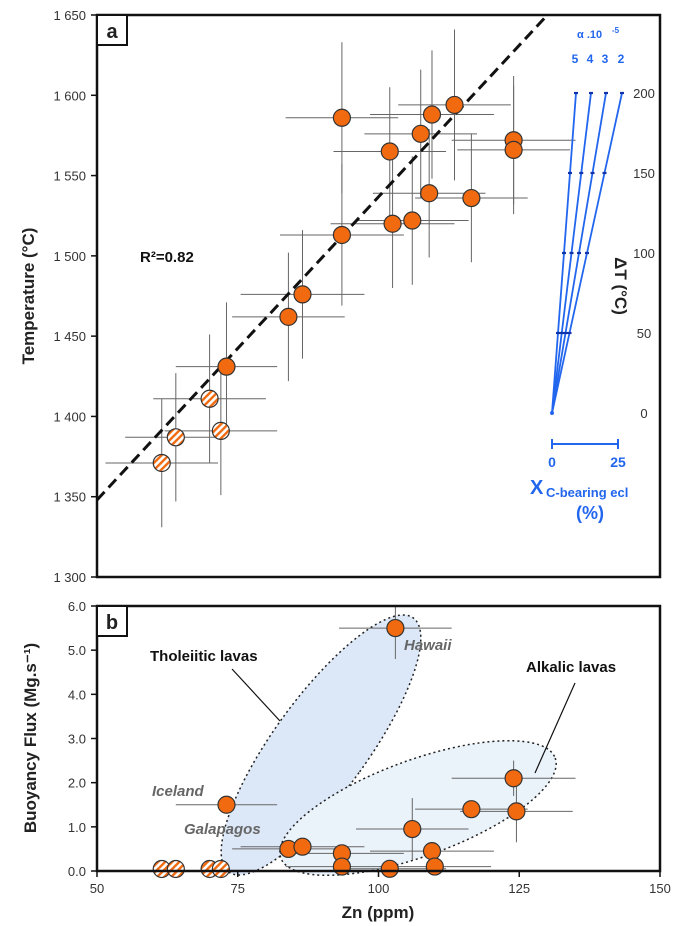 The height and width of the screenshot is (926, 688). I want to click on panel-a-label-box, so click(112, 30).